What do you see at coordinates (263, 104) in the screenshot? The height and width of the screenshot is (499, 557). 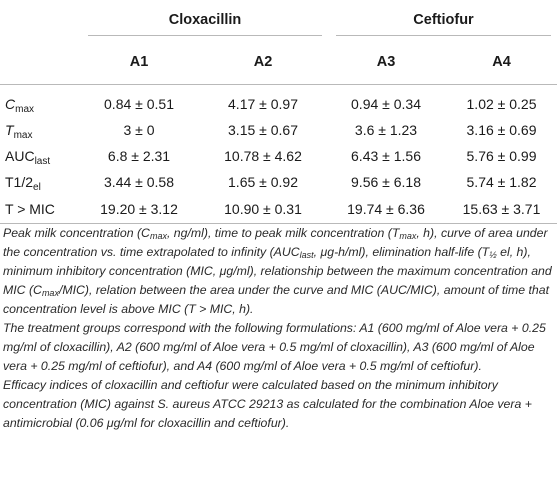 I see `table-cell: 4.17 ± 0.97` at bounding box center [263, 104].